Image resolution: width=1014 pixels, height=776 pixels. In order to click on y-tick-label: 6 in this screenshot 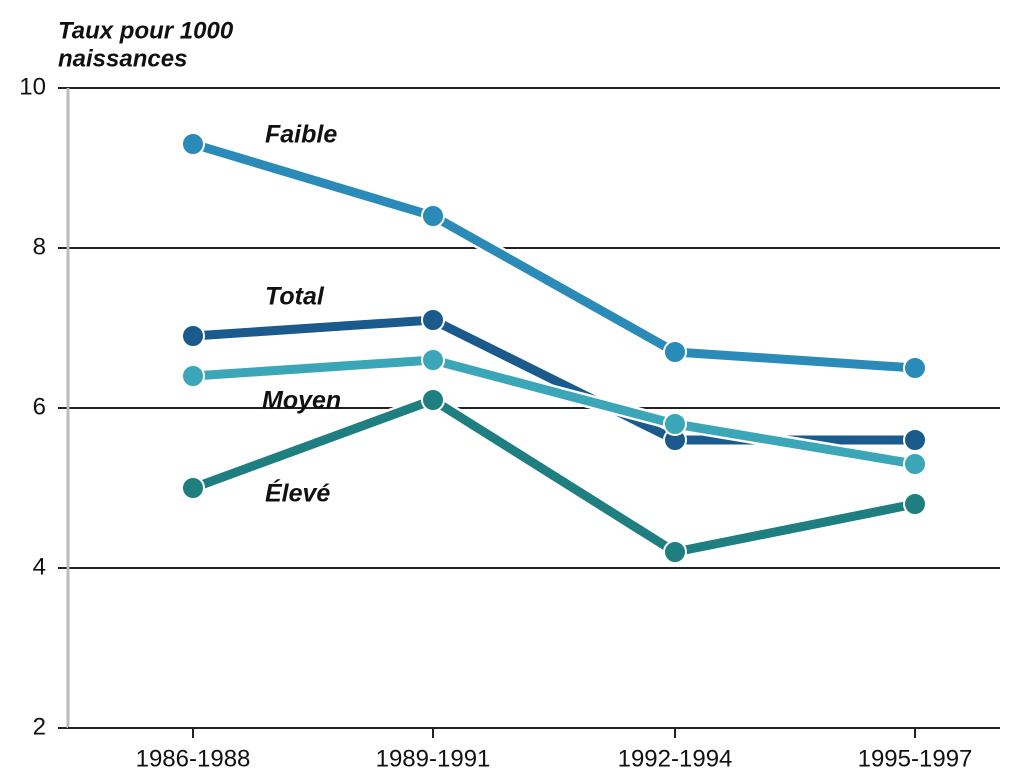, I will do `click(39, 406)`.